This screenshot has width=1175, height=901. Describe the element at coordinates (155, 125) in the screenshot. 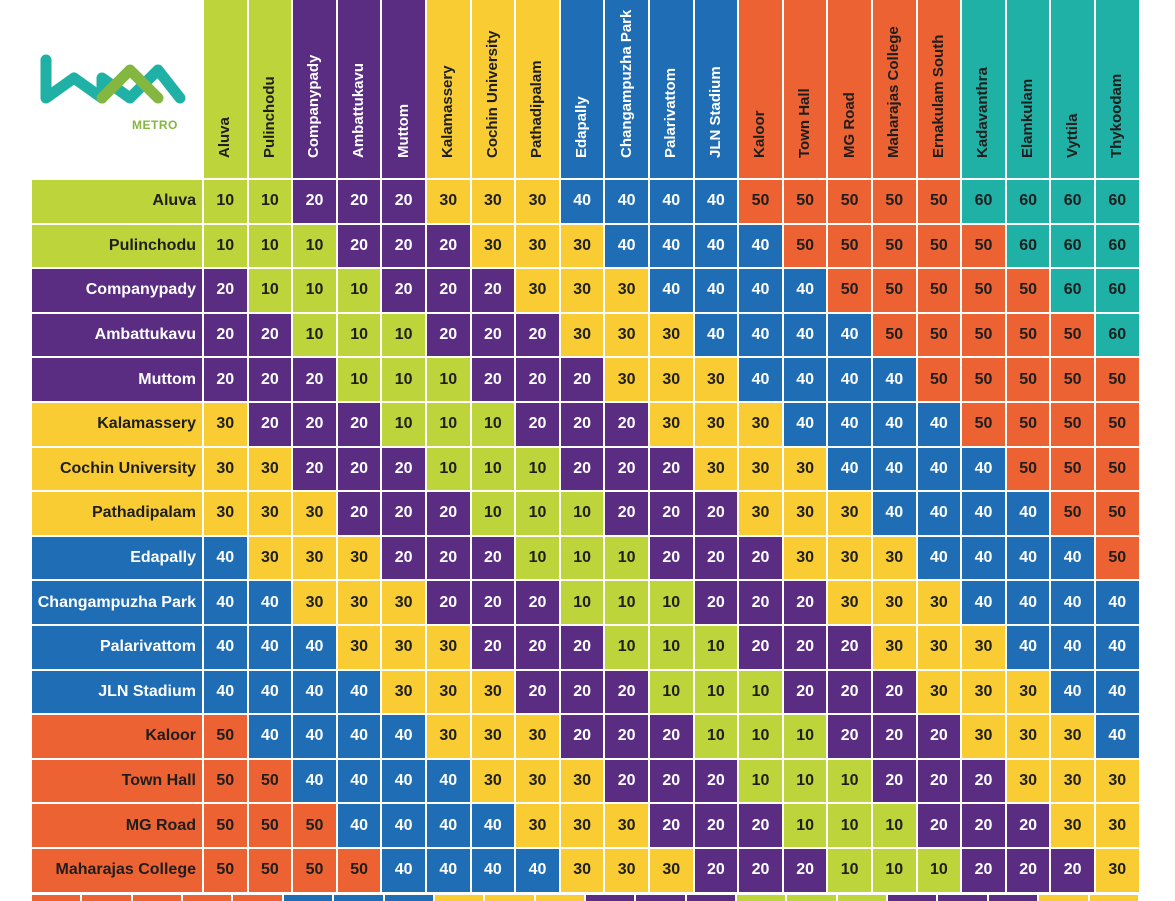

I see `logo-text: METRO` at that location.